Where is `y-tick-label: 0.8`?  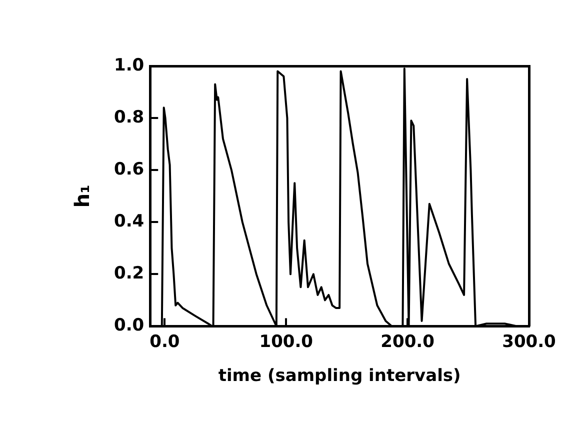 y-tick-label: 0.8 is located at coordinates (129, 117).